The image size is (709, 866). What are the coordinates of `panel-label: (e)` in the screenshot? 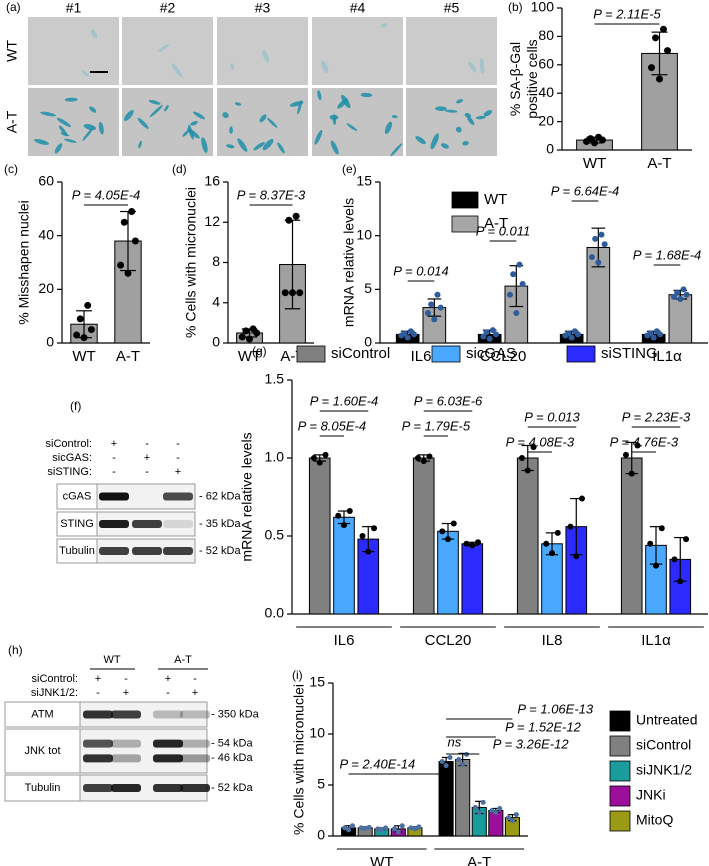 It's located at (349, 169).